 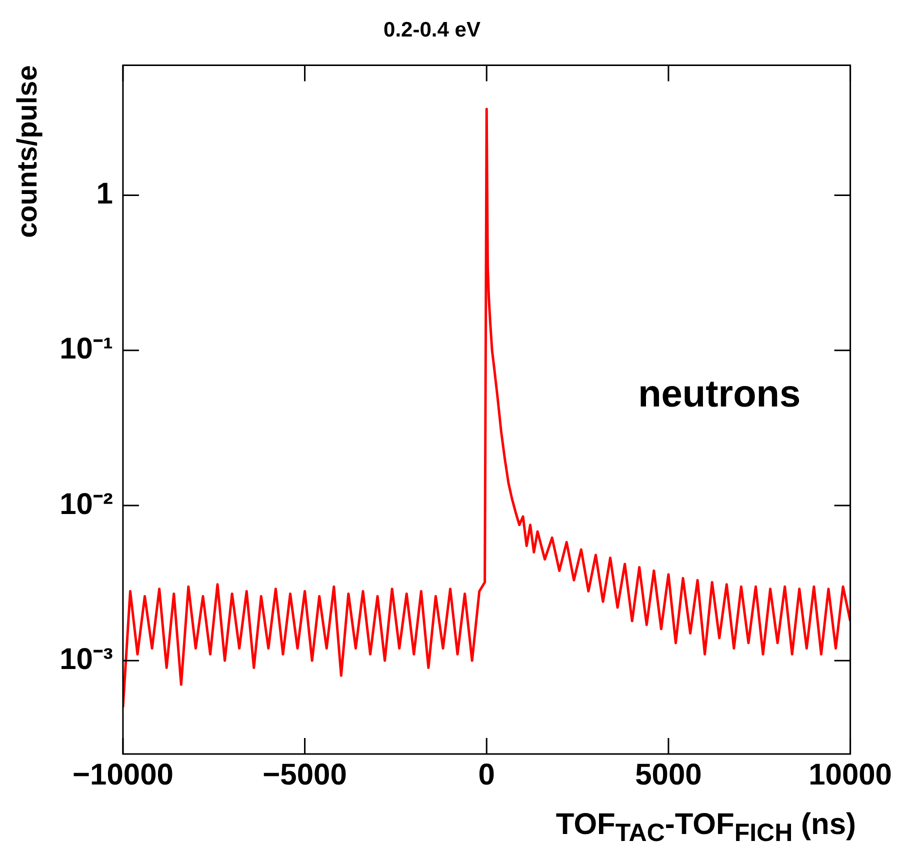 I want to click on x-tick-label: 5000, so click(x=668, y=775).